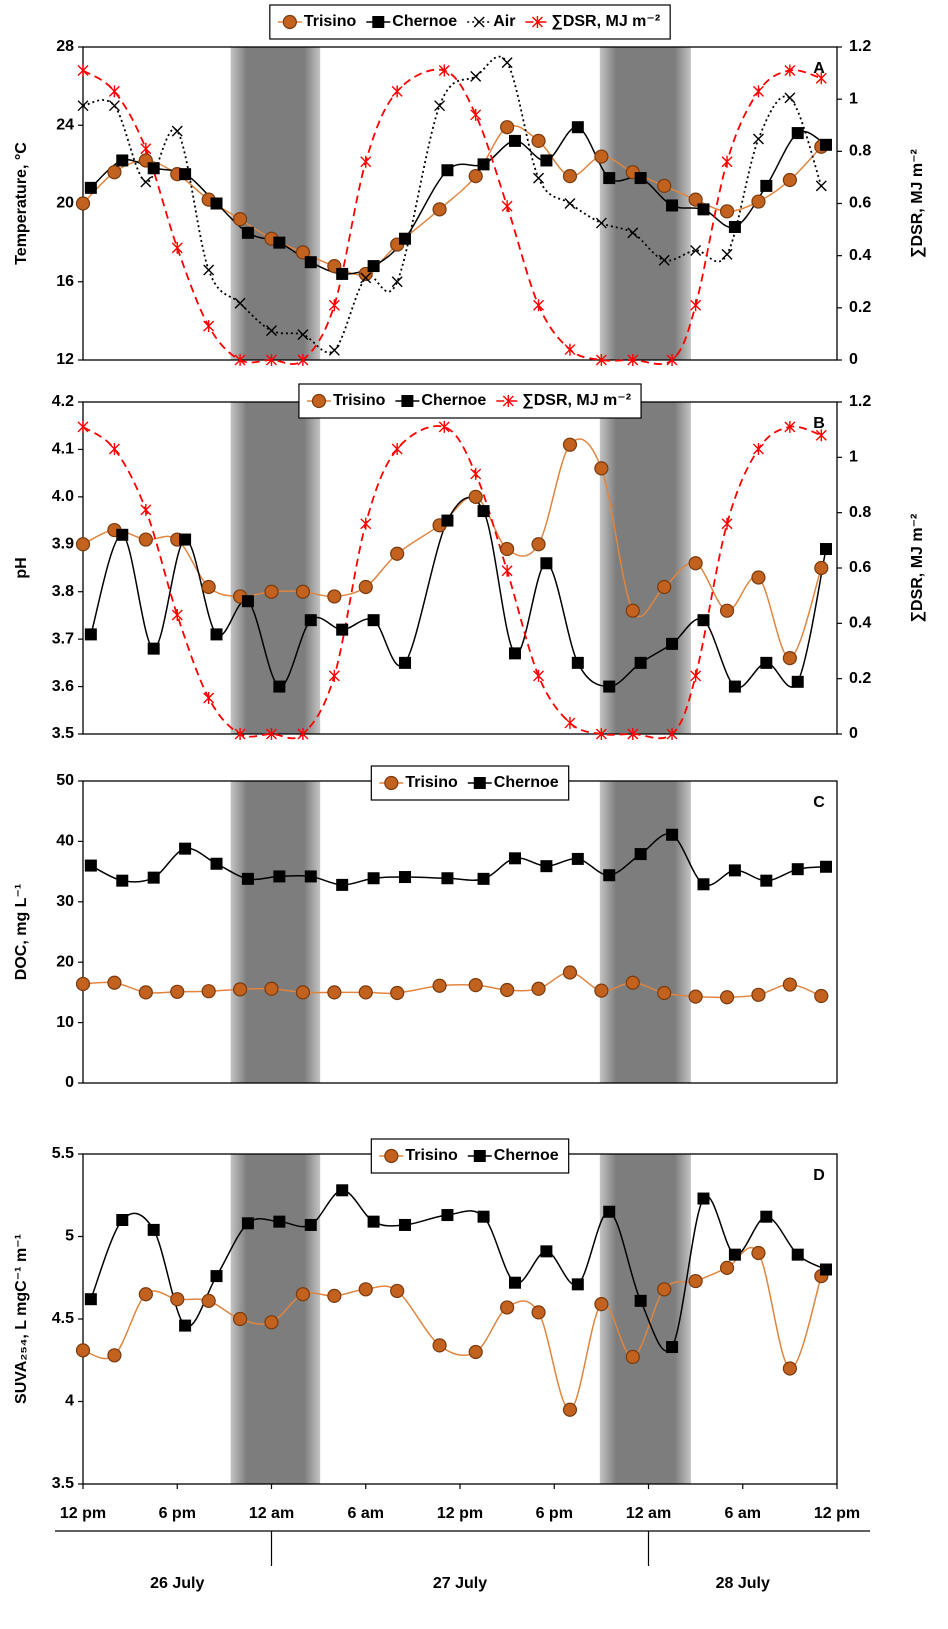 The width and height of the screenshot is (948, 1629). What do you see at coordinates (819, 423) in the screenshot?
I see `panel-label: B` at bounding box center [819, 423].